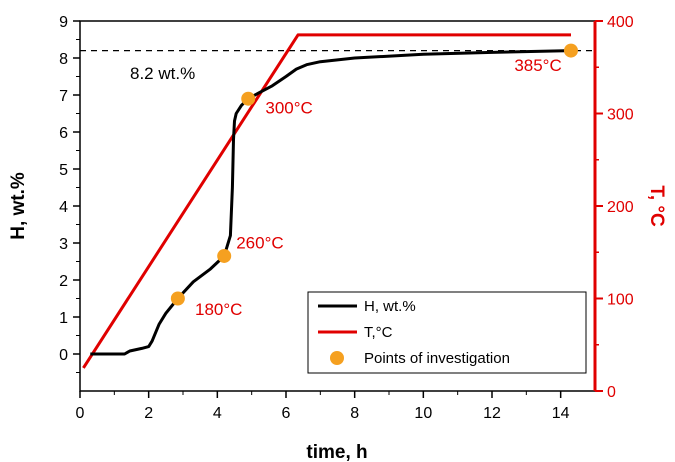 The height and width of the screenshot is (462, 675). What do you see at coordinates (218, 309) in the screenshot?
I see `temperature-annotation: 180°C` at bounding box center [218, 309].